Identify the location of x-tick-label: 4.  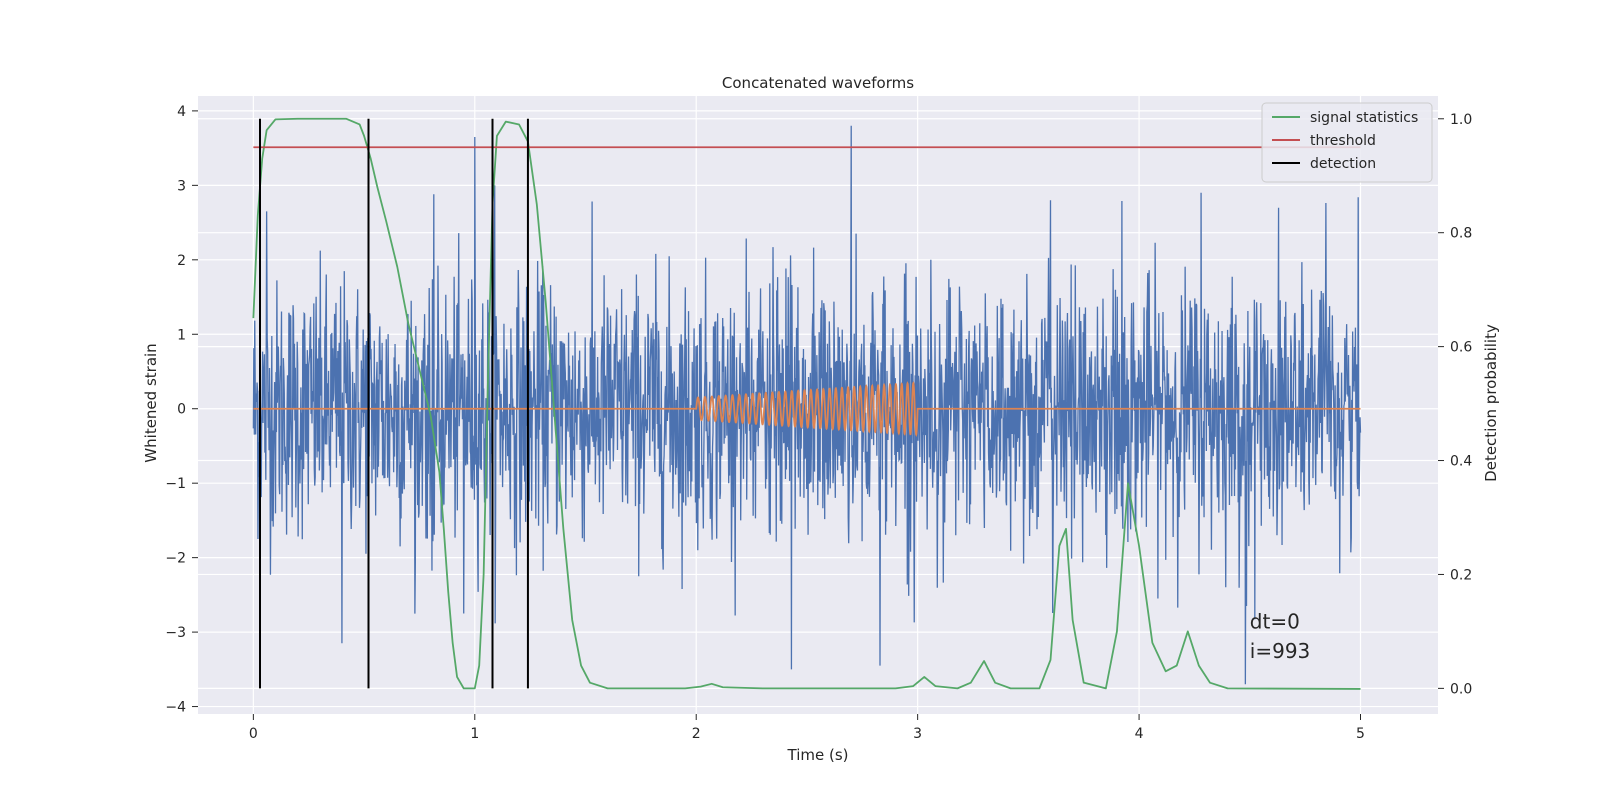
(1139, 734).